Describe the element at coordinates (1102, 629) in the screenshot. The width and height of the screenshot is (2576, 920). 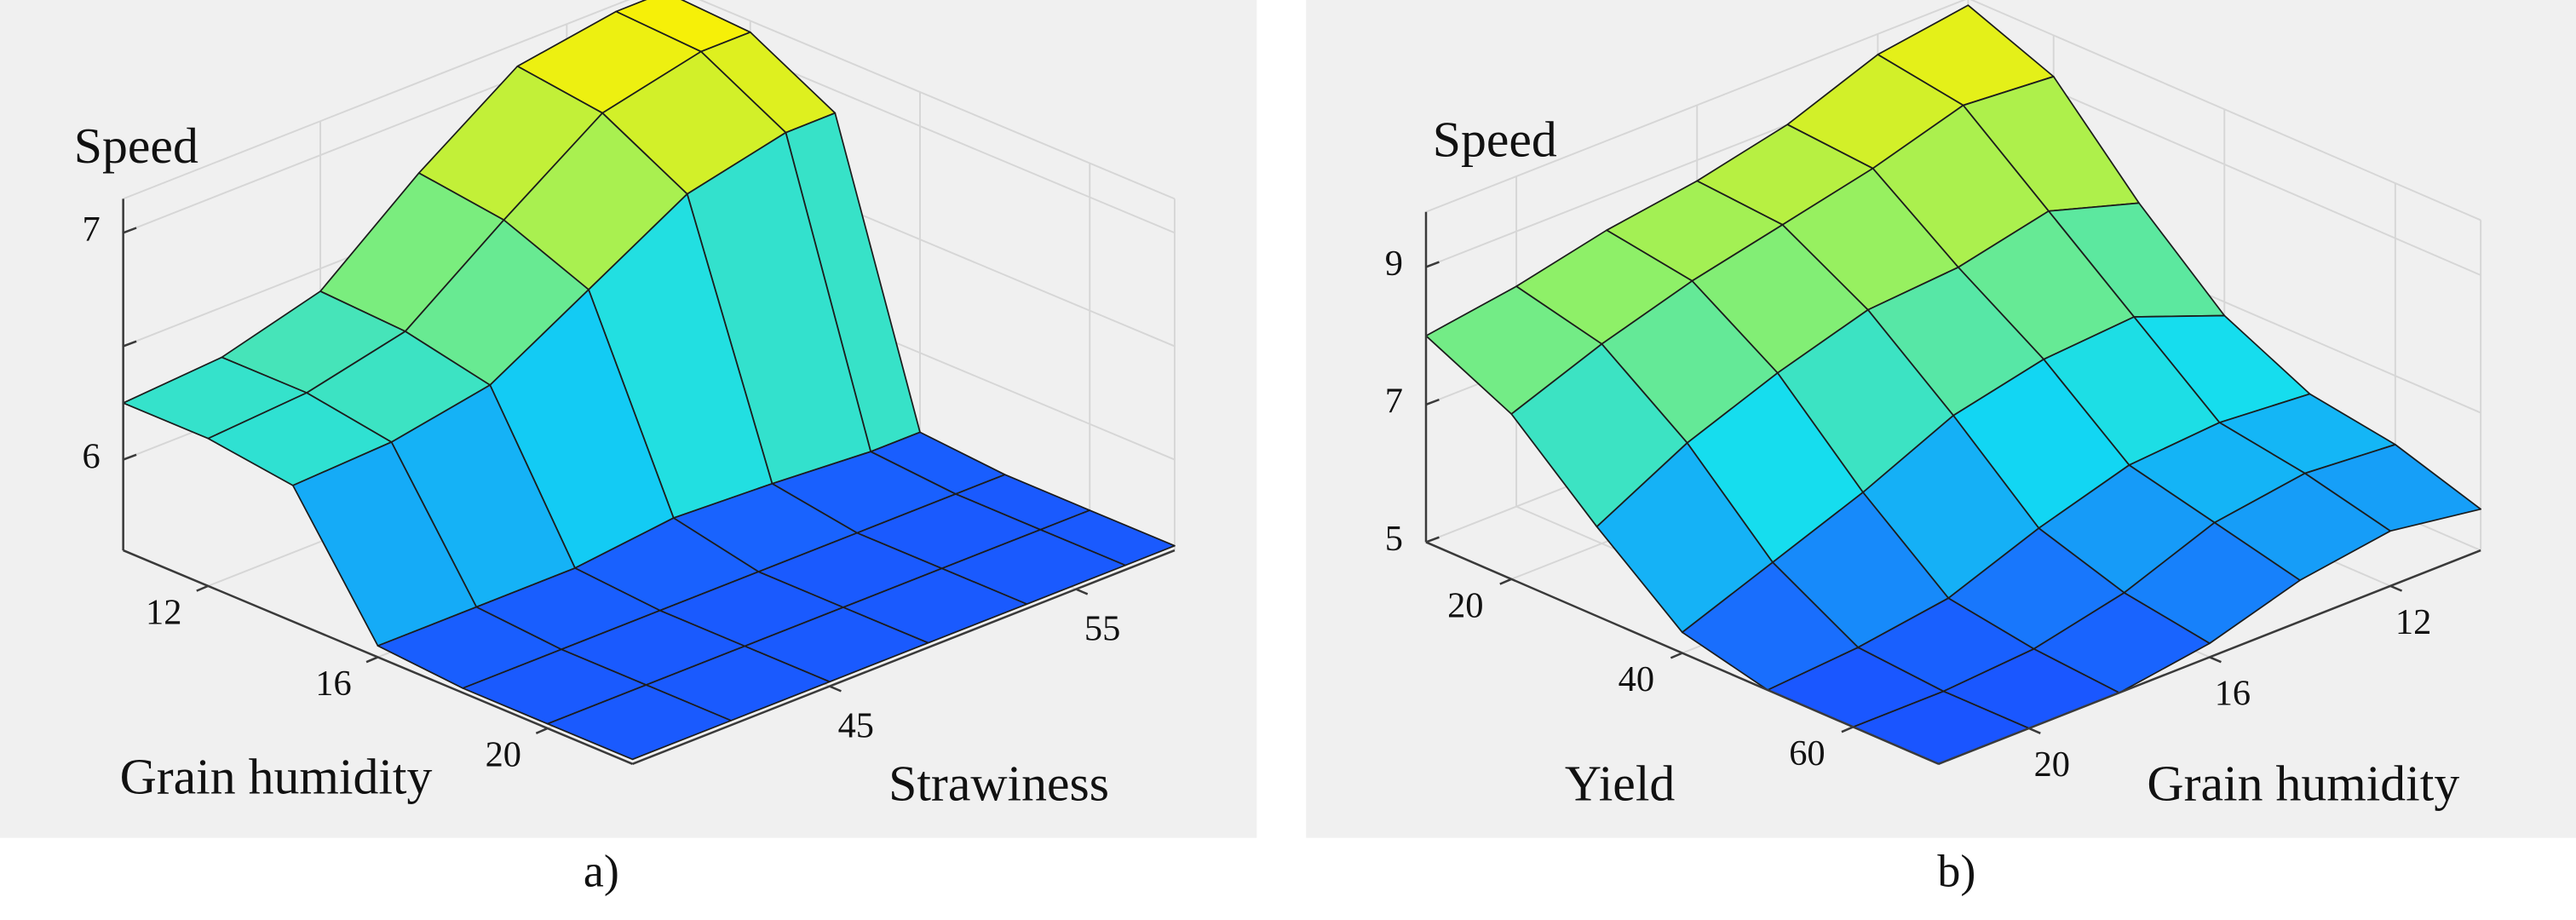
I see `y-tick-label: 55` at that location.